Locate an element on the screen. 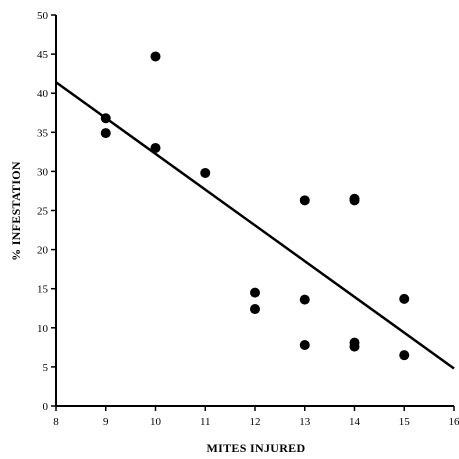 This screenshot has width=459, height=459. x-tick-label: 13 is located at coordinates (305, 422).